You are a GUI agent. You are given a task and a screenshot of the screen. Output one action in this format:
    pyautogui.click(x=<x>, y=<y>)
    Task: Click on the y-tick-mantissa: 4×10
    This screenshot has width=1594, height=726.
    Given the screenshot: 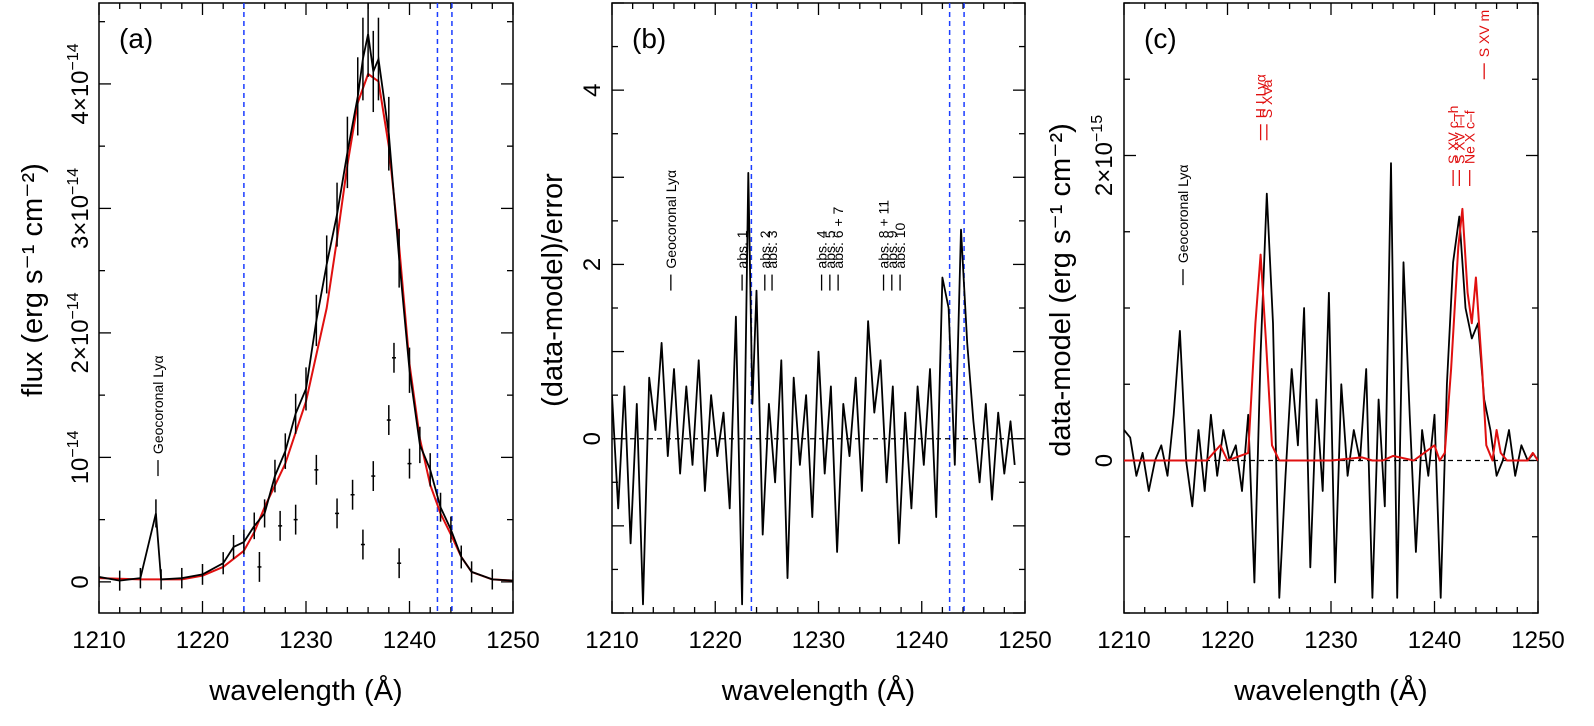 What is the action you would take?
    pyautogui.click(x=80, y=97)
    